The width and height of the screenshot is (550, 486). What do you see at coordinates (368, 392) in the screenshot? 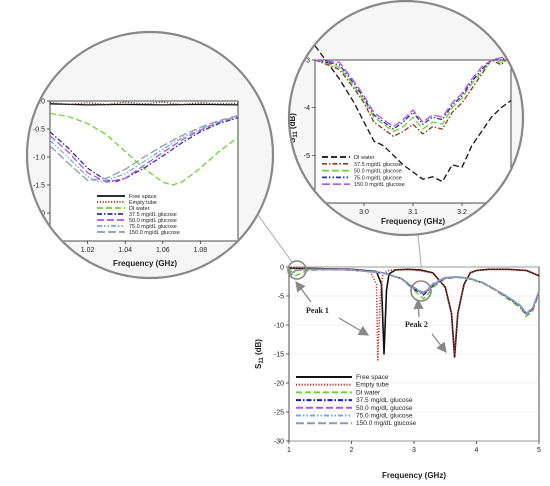
I see `main-legend-label-di-water: DI water` at bounding box center [368, 392].